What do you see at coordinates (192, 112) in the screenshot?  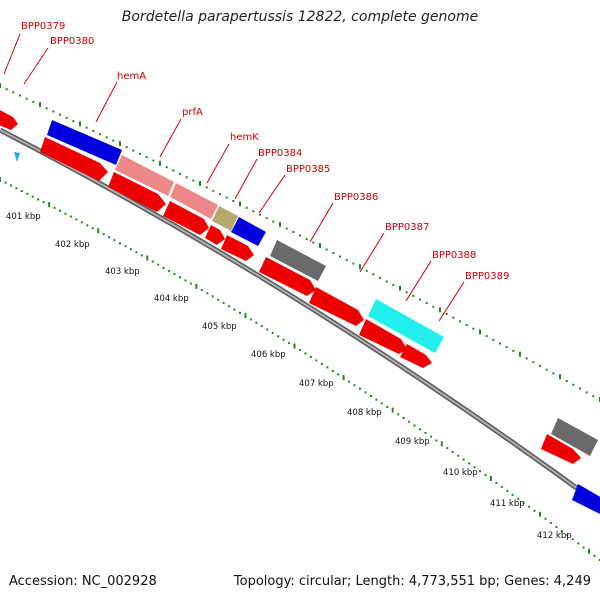 I see `gene-label-prfa: prfA` at bounding box center [192, 112].